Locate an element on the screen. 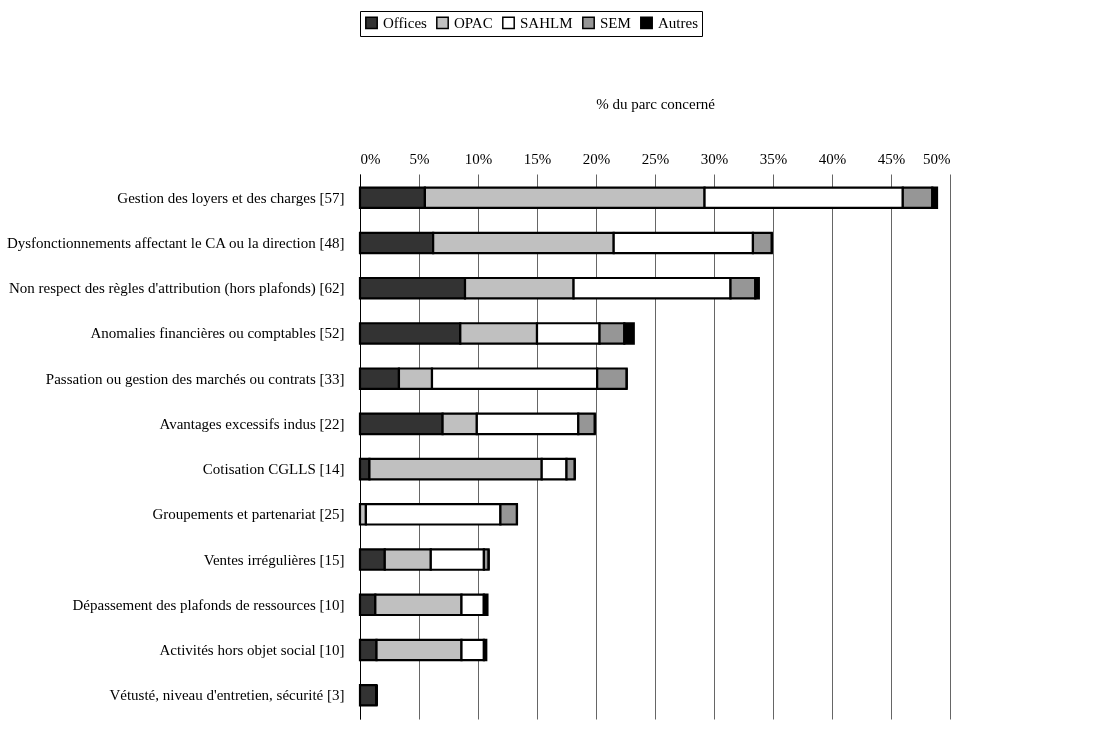 This screenshot has width=1120, height=729. legend-label: OPAC is located at coordinates (473, 22).